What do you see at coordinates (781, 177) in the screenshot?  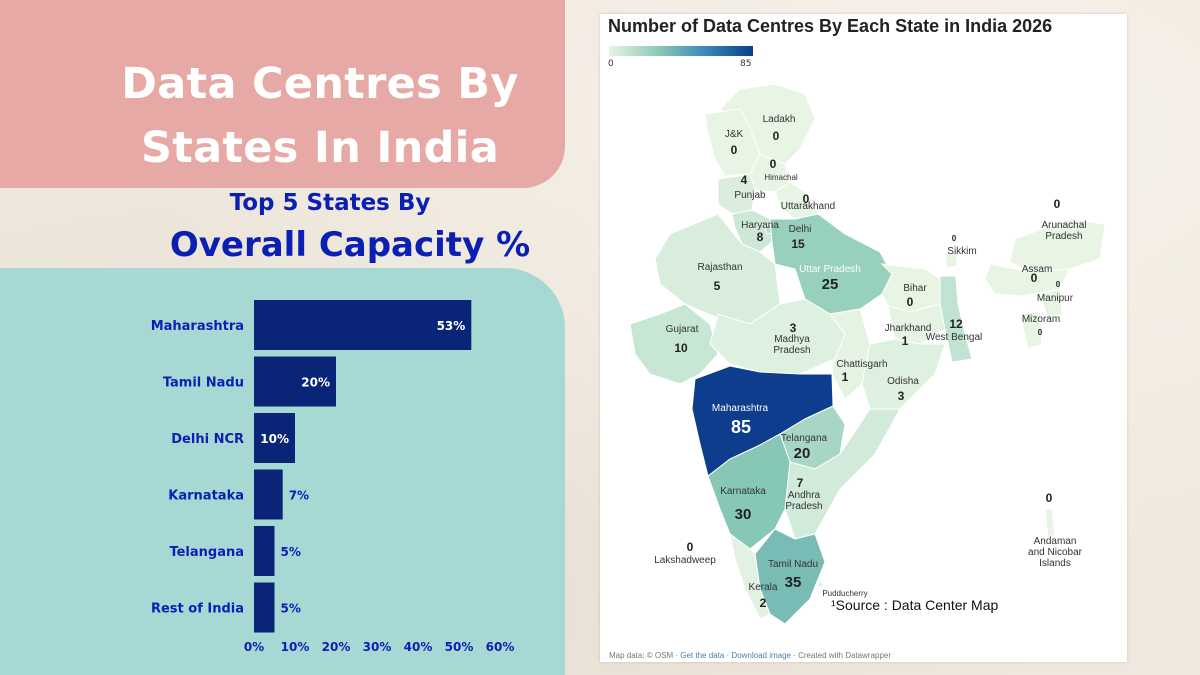 I see `state-name-himachal: Himachal` at bounding box center [781, 177].